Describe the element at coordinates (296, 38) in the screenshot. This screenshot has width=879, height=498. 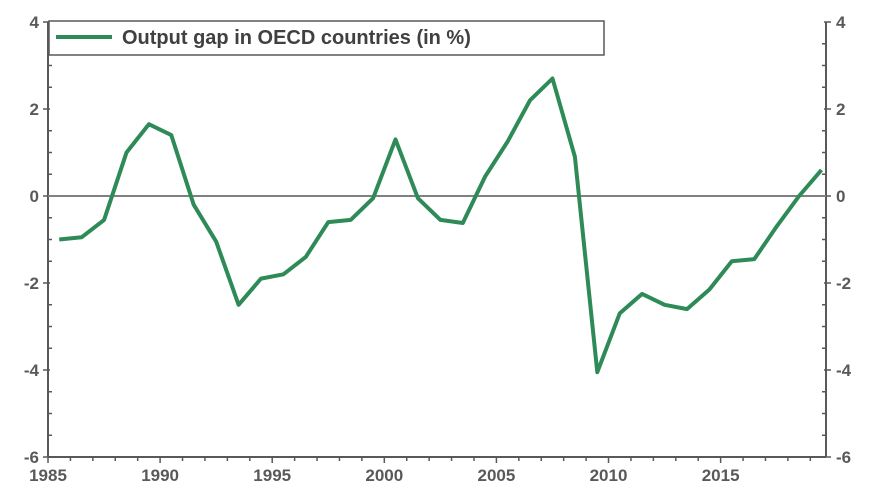
I see `legend-label: Output gap in OECD countries (in %)` at that location.